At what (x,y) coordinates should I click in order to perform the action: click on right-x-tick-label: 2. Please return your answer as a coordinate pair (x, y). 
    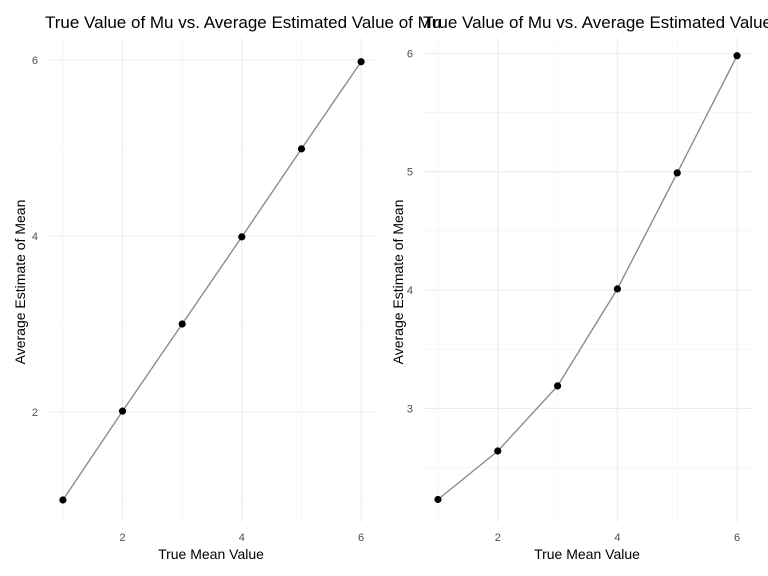
    Looking at the image, I should click on (498, 538).